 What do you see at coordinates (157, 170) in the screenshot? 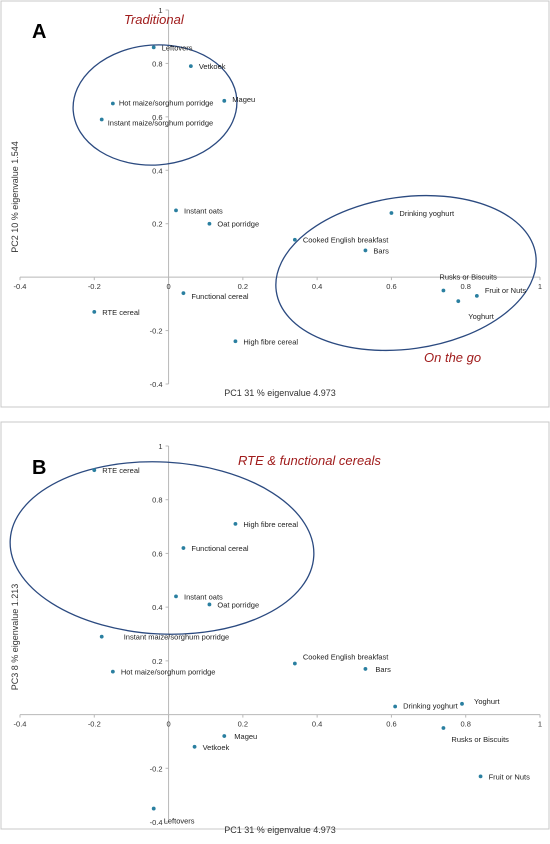
I see `y-tick-label: 0.4` at bounding box center [157, 170].